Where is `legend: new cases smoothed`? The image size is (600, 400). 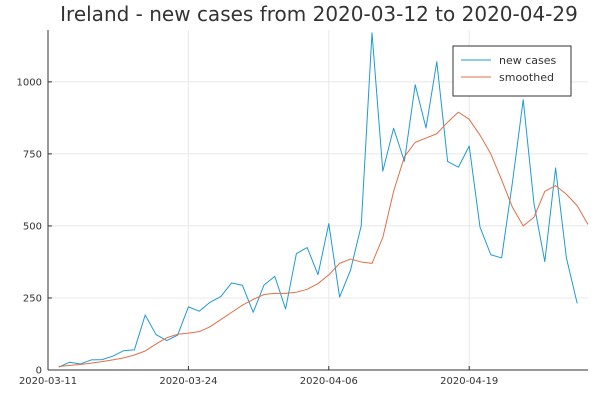
legend: new cases smoothed is located at coordinates (512, 71).